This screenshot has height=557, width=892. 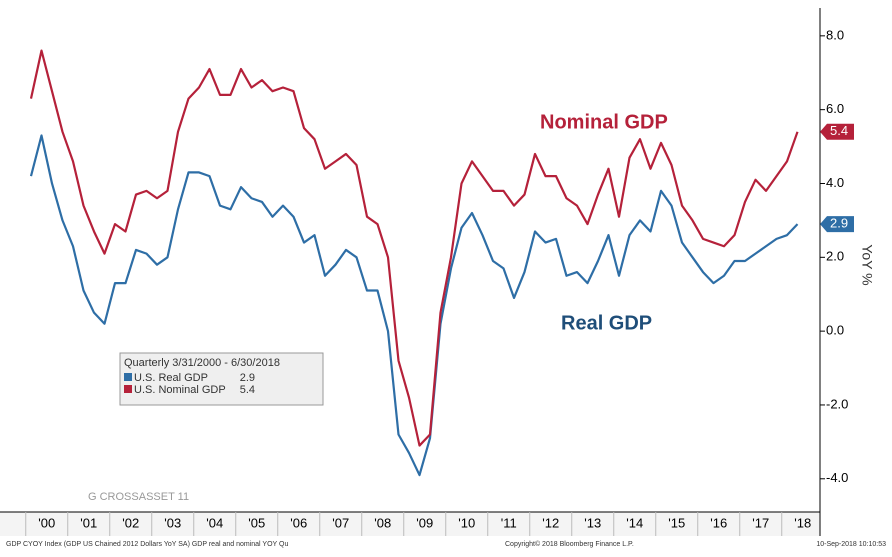 I want to click on x-tick-label: '09, so click(x=424, y=522).